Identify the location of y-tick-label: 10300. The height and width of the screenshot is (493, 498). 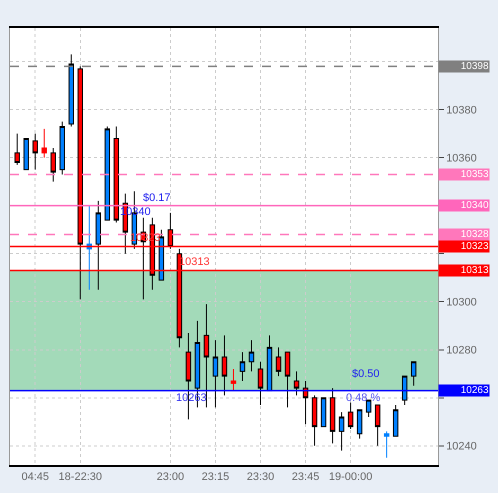
(461, 302).